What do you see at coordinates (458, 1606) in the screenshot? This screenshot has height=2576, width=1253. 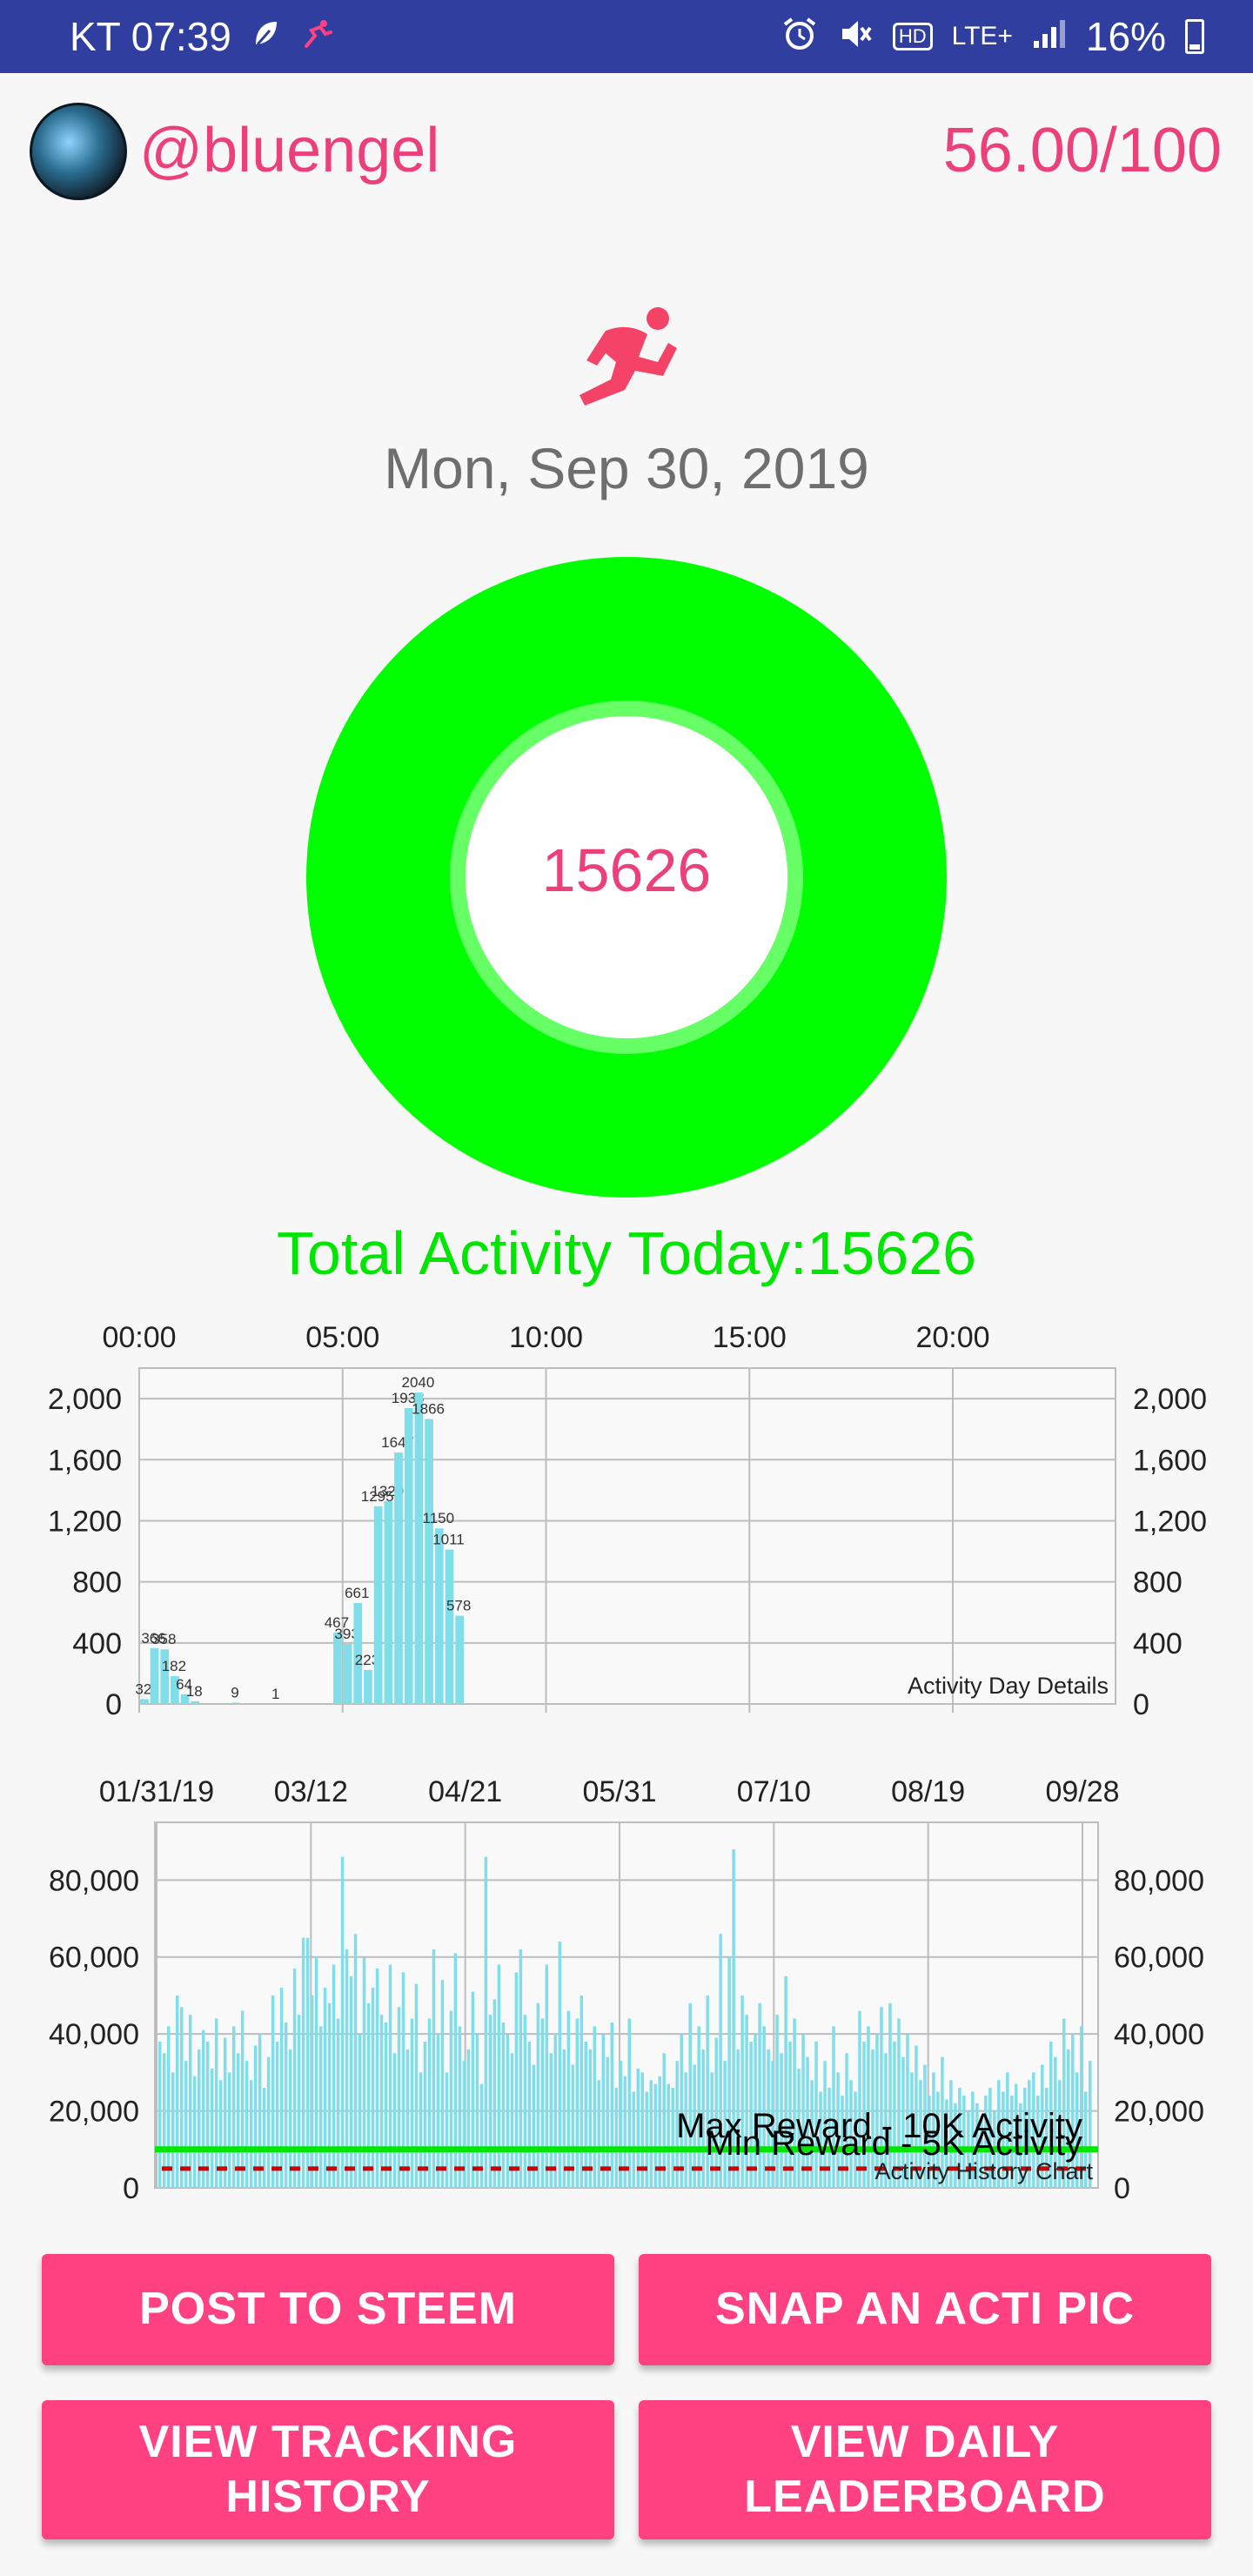 I see `day-bar-label: 578` at bounding box center [458, 1606].